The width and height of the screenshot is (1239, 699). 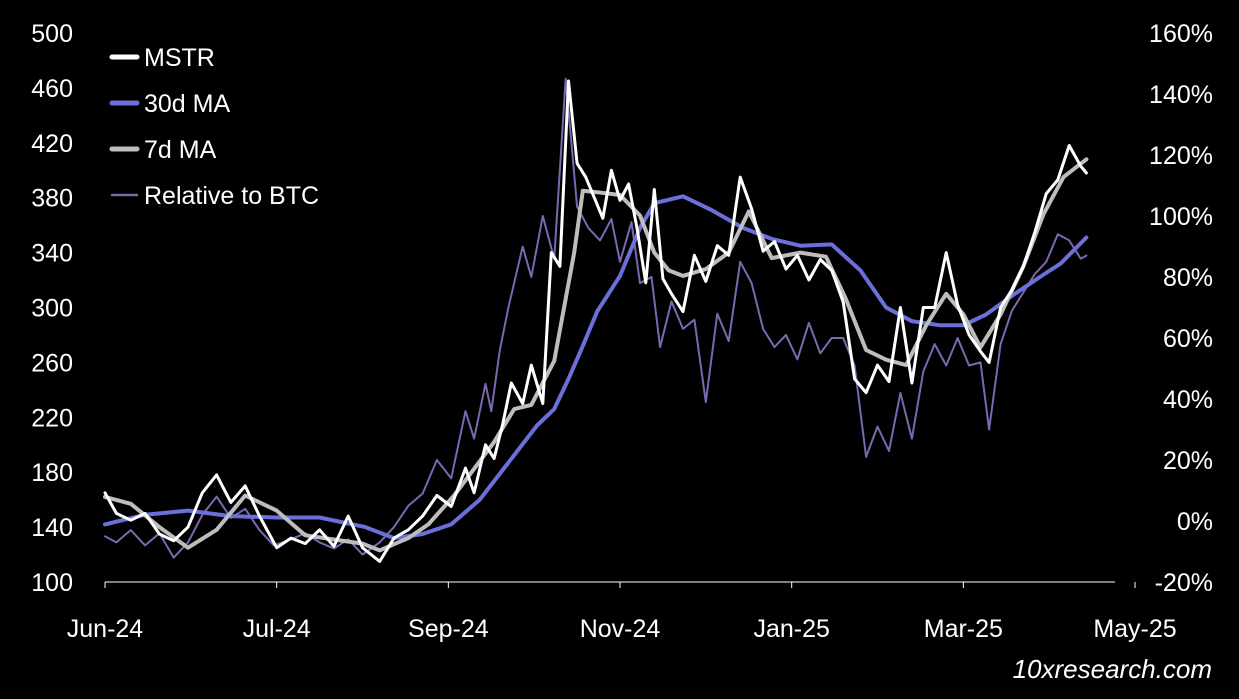 What do you see at coordinates (52, 473) in the screenshot?
I see `y-left-tick-label: 180` at bounding box center [52, 473].